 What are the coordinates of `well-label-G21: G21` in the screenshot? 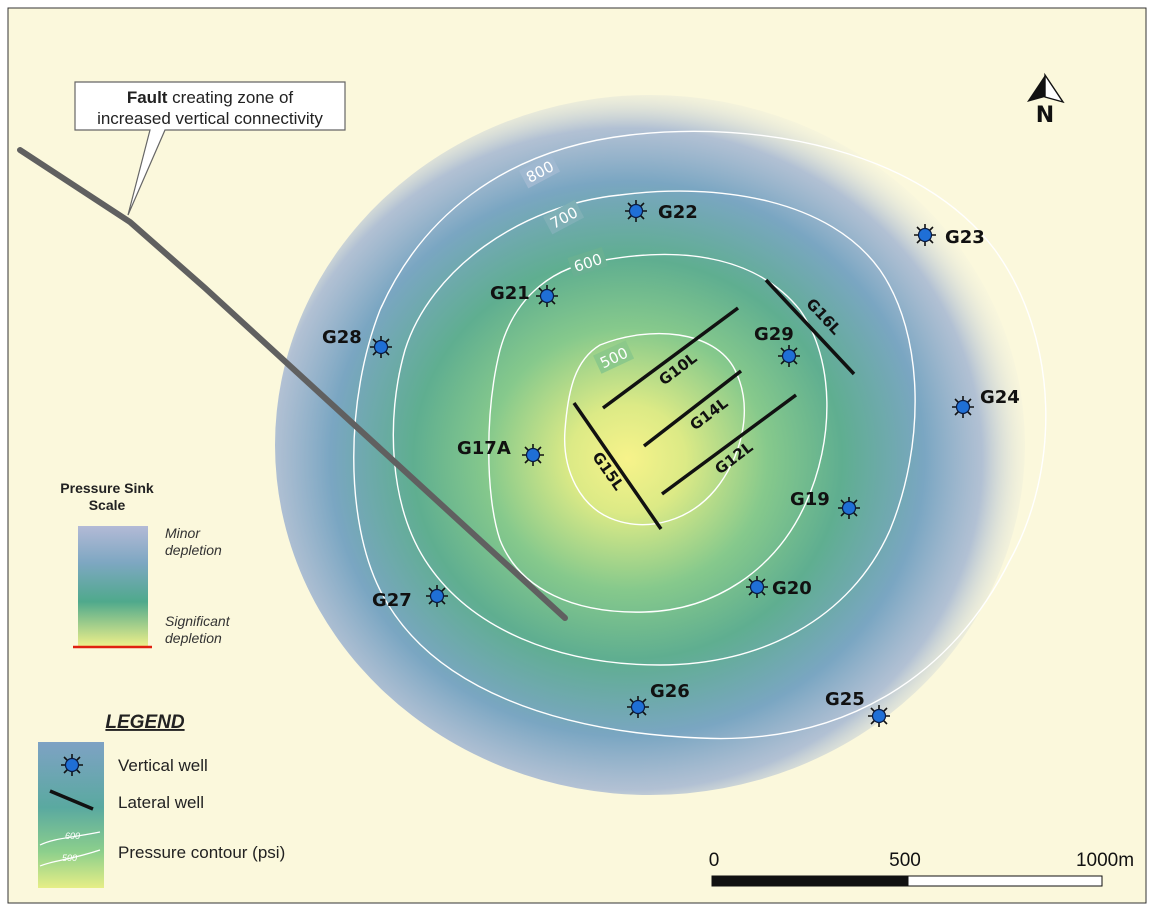 It's located at (510, 293).